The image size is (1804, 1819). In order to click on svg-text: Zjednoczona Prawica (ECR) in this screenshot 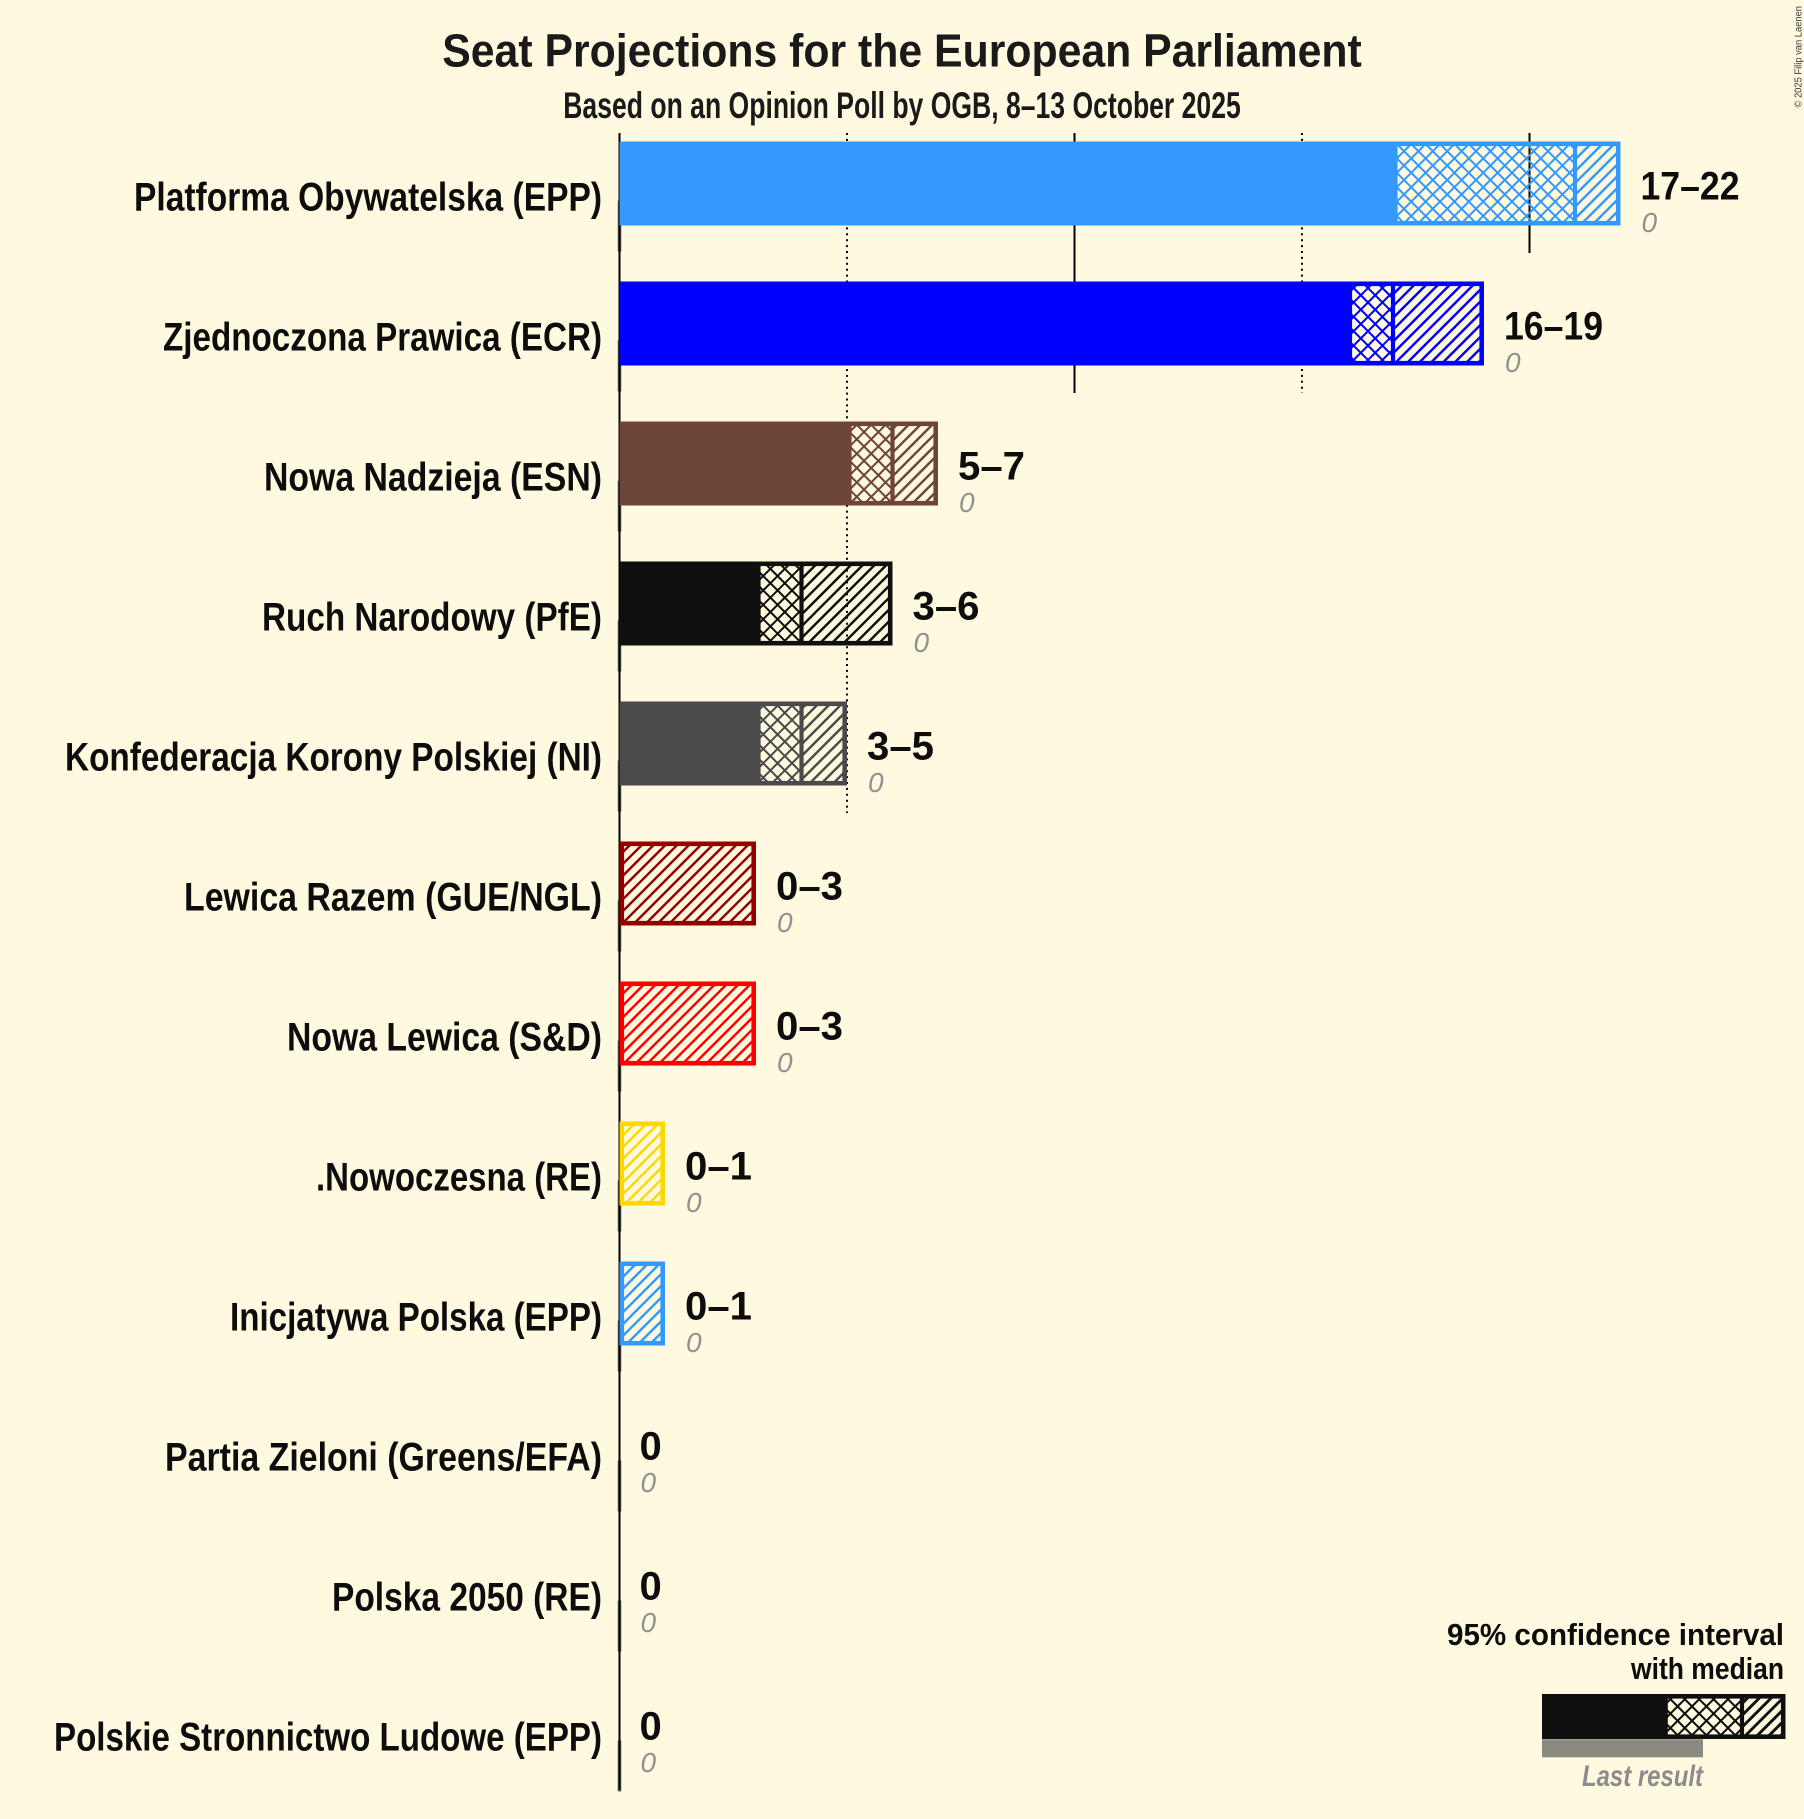, I will do `click(382, 338)`.